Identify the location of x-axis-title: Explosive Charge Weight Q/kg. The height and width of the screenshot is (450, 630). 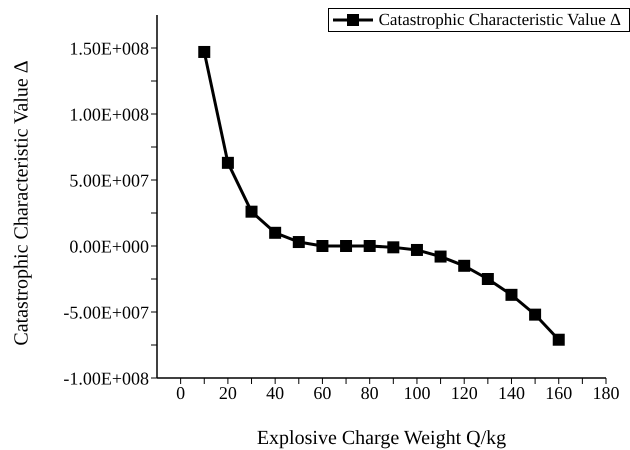
(381, 438).